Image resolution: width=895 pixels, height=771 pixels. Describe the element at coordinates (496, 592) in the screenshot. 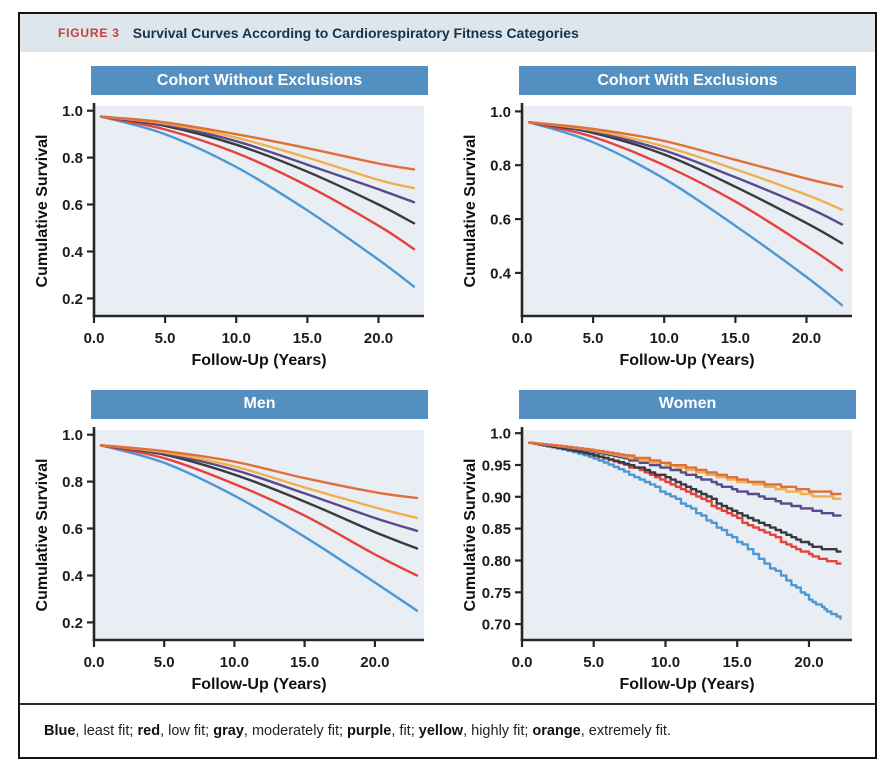

I see `svg-text: 0.75` at that location.